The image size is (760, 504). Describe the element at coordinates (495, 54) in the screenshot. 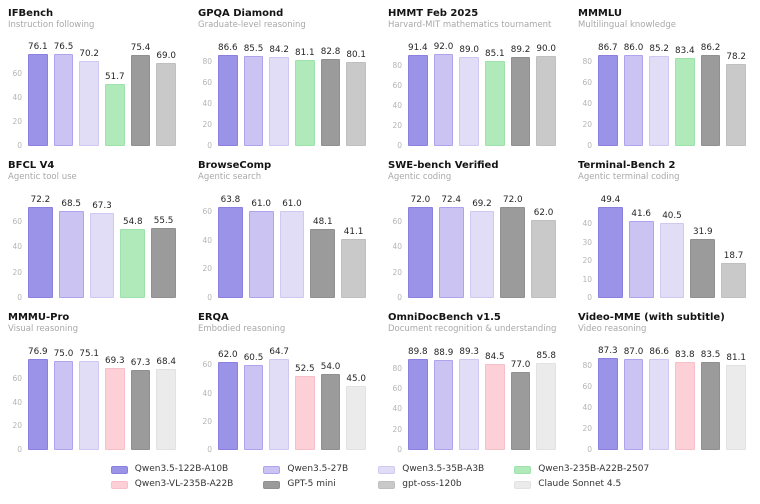

I see `bar-value-label: 85.1` at that location.